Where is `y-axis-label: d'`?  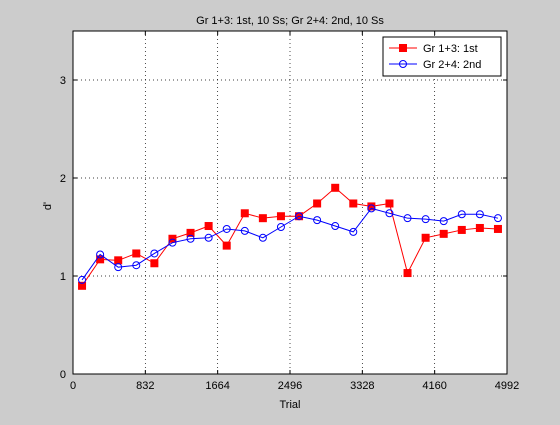 y-axis-label: d' is located at coordinates (48, 206).